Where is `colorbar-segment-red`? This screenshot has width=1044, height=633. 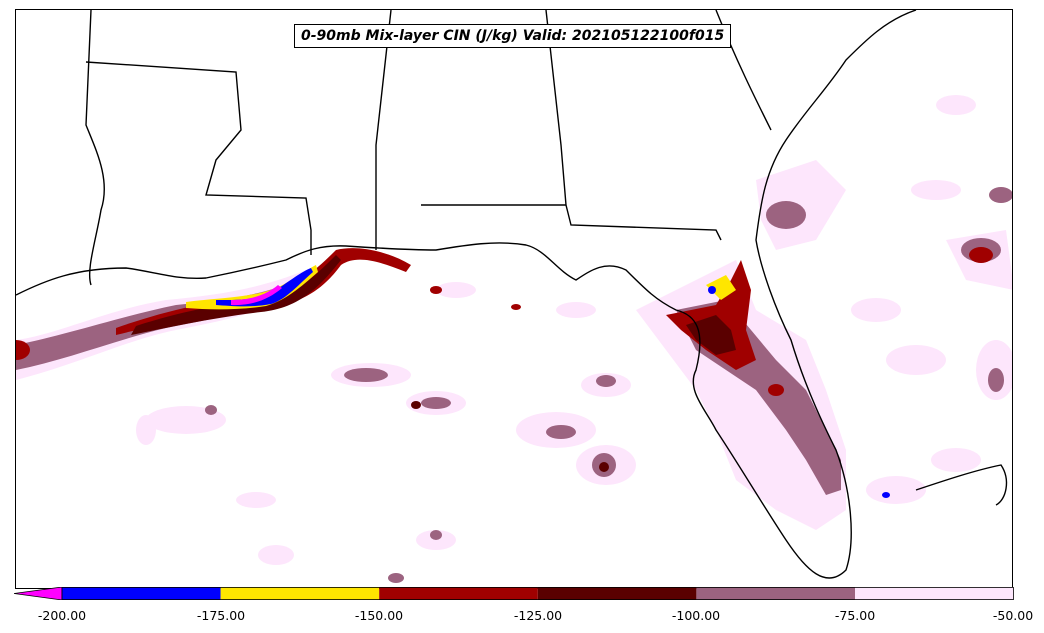 colorbar-segment-red is located at coordinates (458, 593).